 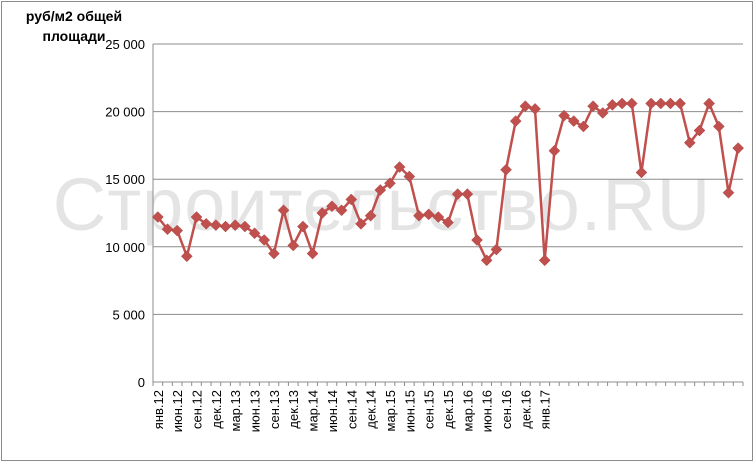 I want to click on x-tick-label: сен.12, so click(x=197, y=409).